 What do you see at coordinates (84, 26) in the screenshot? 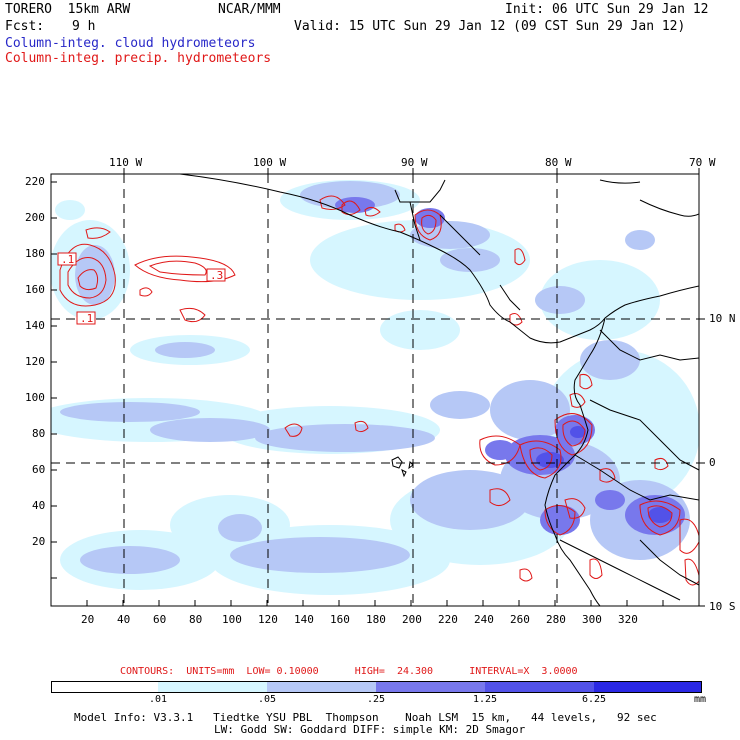
I see `forecast-hours: 9 h` at bounding box center [84, 26].